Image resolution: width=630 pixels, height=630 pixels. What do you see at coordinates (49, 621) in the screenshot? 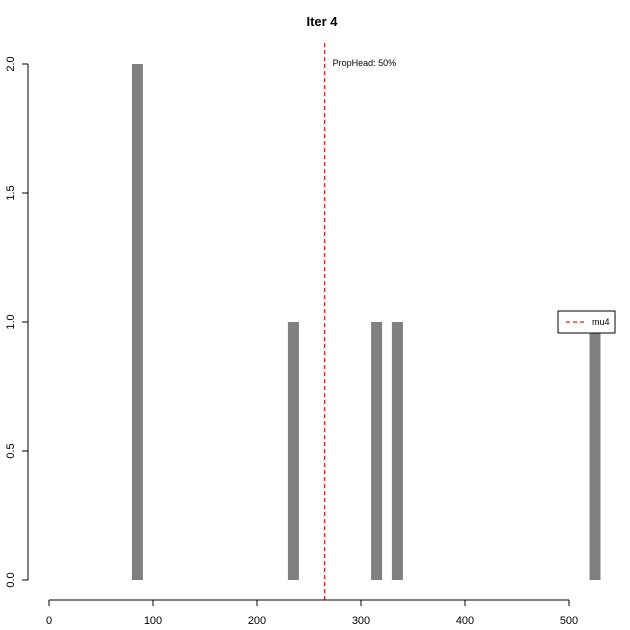
I see `x-tick-label-0: 0` at bounding box center [49, 621].